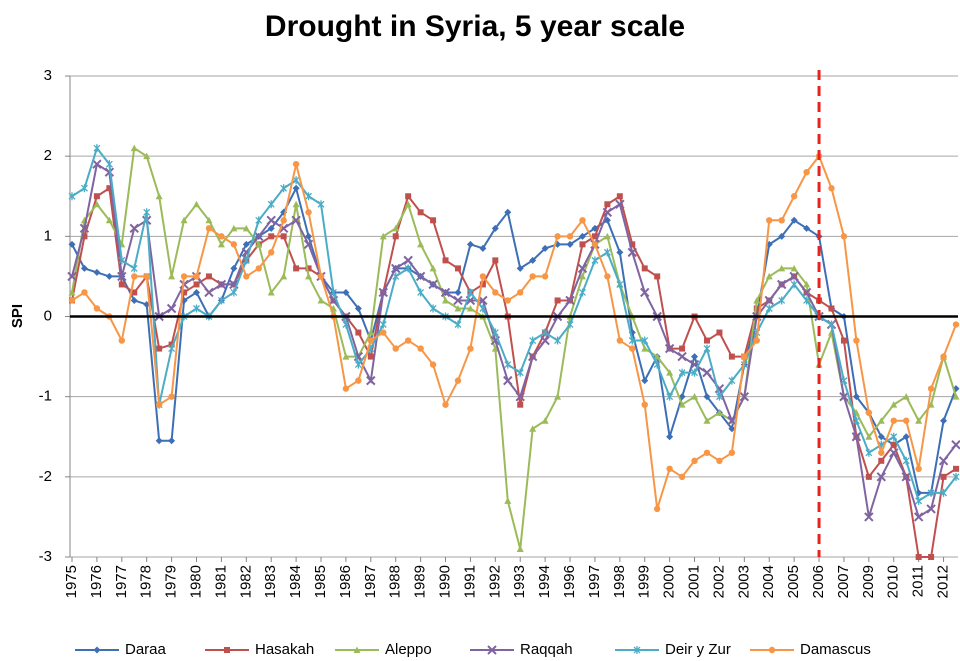  I want to click on x-tick-label: 2010, so click(893, 581).